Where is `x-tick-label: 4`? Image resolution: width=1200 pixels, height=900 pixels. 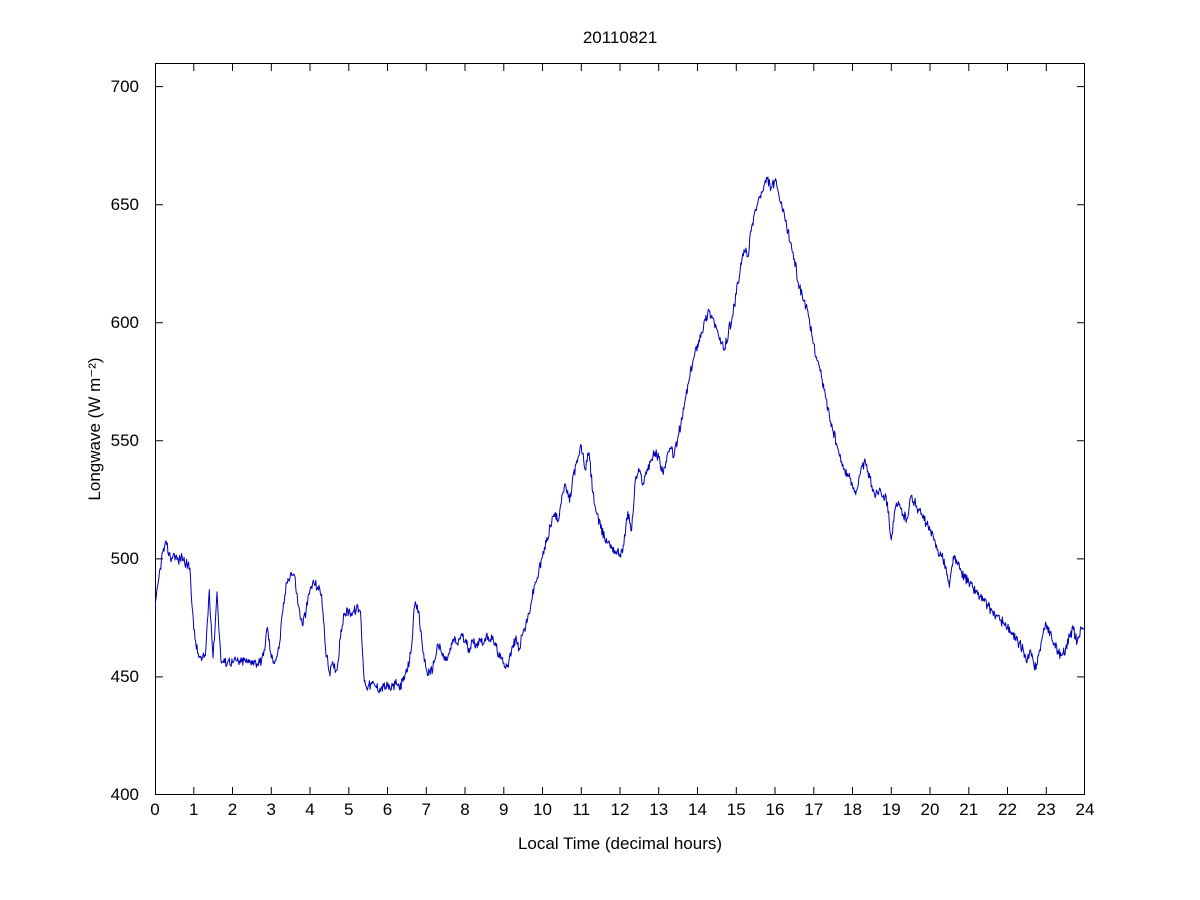 x-tick-label: 4 is located at coordinates (310, 809).